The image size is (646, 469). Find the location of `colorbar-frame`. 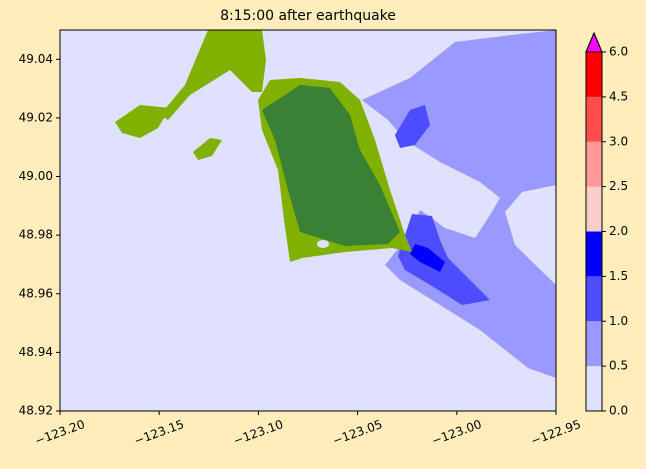

colorbar-frame is located at coordinates (594, 221).